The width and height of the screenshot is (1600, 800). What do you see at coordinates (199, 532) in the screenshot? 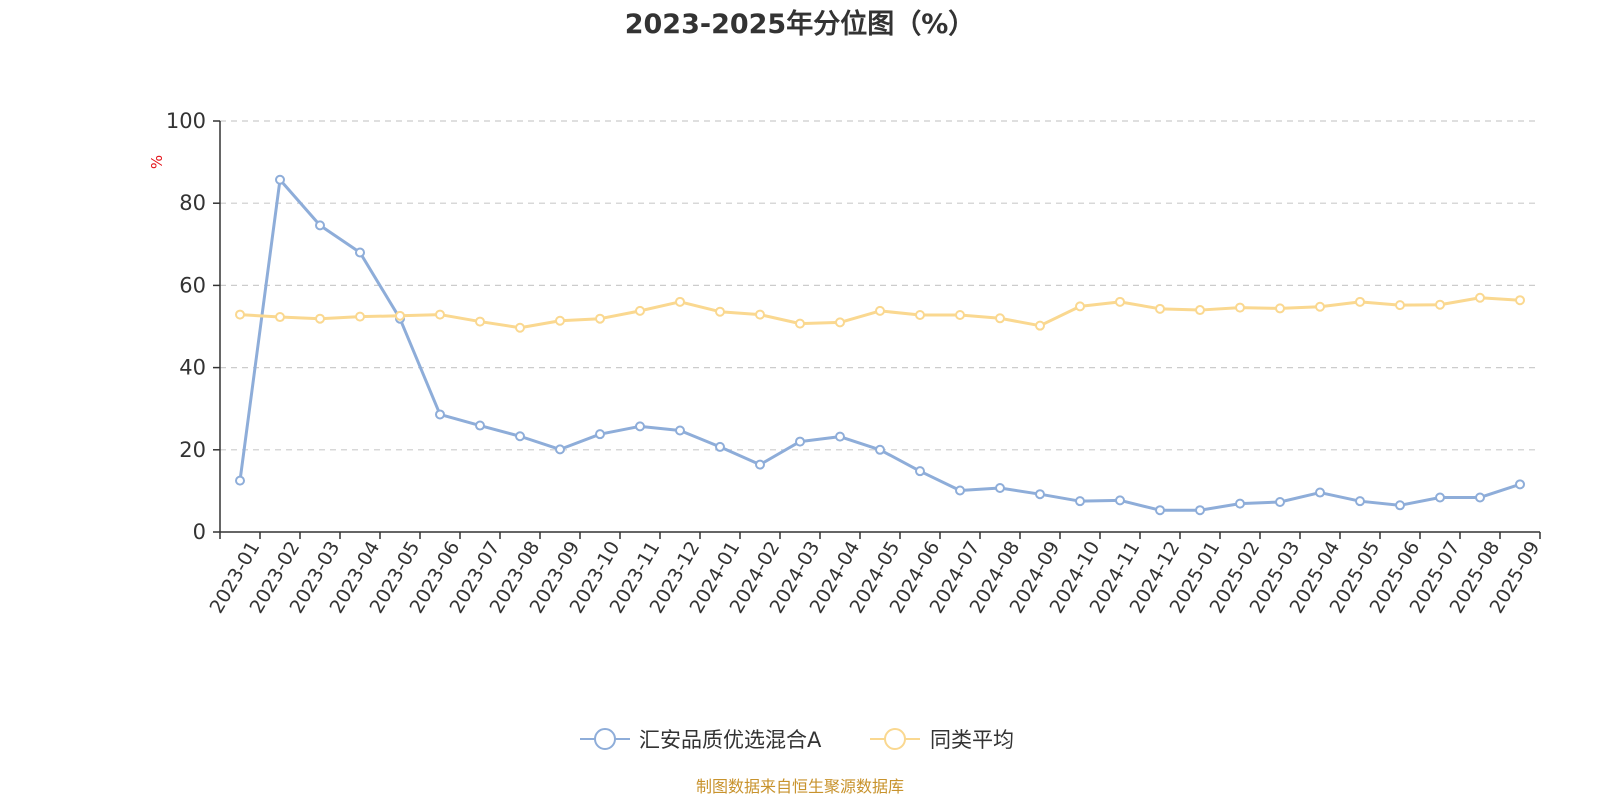
I see `y-tick-label-0: 0` at bounding box center [199, 532].